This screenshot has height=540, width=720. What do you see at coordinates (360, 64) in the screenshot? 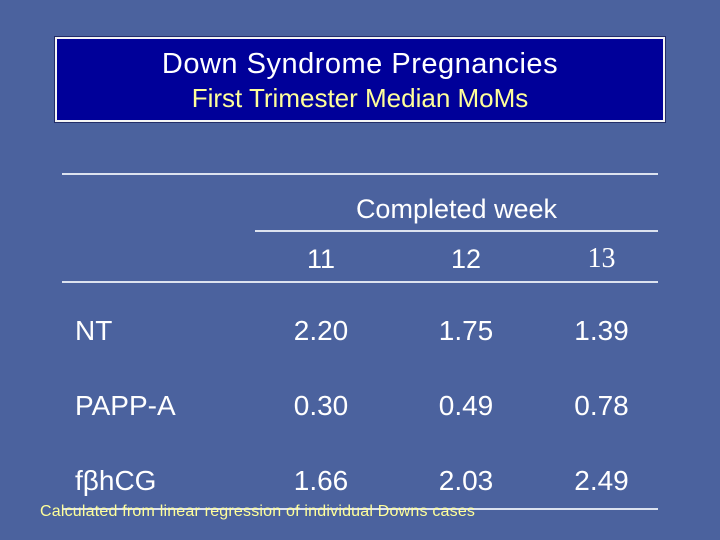
I see `slide-title: Down Syndrome Pregnancies` at bounding box center [360, 64].